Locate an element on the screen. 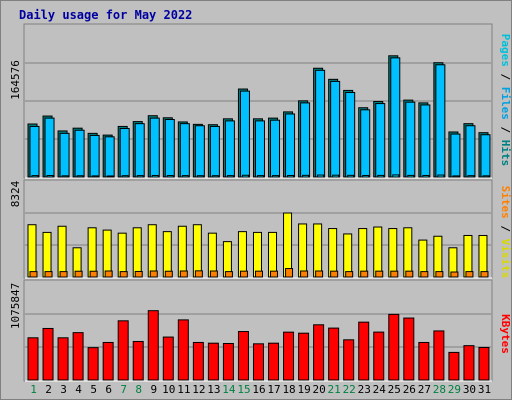 The image size is (512, 400). day-label: 19 is located at coordinates (303, 389).